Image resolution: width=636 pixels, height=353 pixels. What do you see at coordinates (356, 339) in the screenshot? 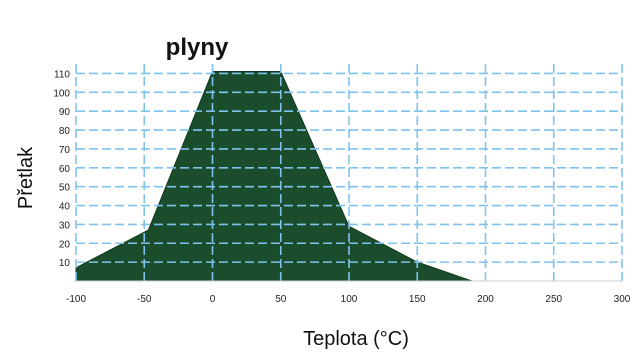
I see `x-axis-label: Teplota (°C)` at bounding box center [356, 339].